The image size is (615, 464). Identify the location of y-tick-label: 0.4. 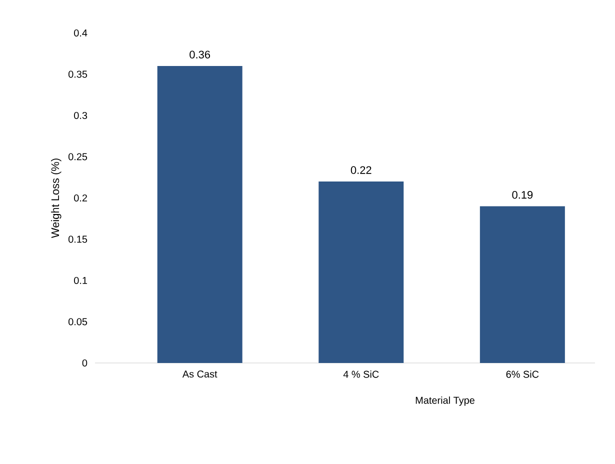
(81, 33).